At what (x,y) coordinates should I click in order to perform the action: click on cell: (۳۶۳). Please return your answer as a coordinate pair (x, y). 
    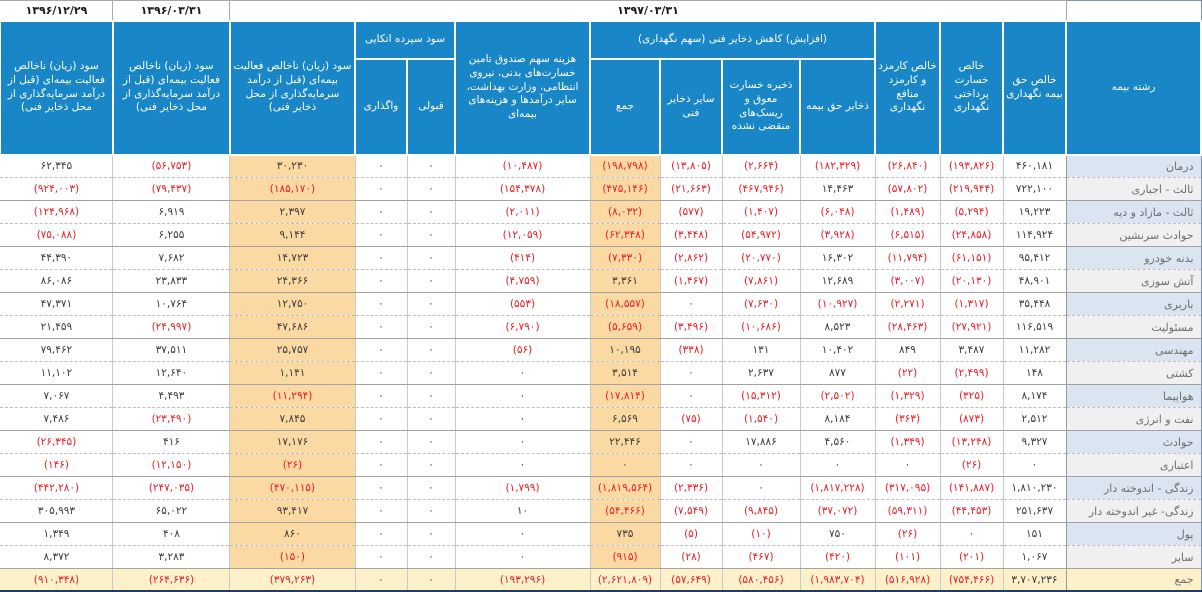
    Looking at the image, I should click on (907, 419).